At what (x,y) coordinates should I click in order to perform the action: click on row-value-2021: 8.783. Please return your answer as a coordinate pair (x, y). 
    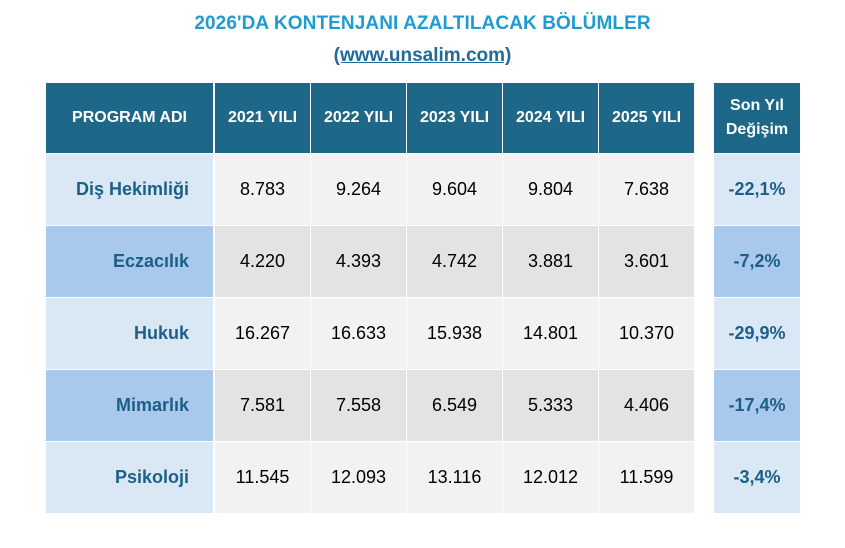
    Looking at the image, I should click on (262, 189).